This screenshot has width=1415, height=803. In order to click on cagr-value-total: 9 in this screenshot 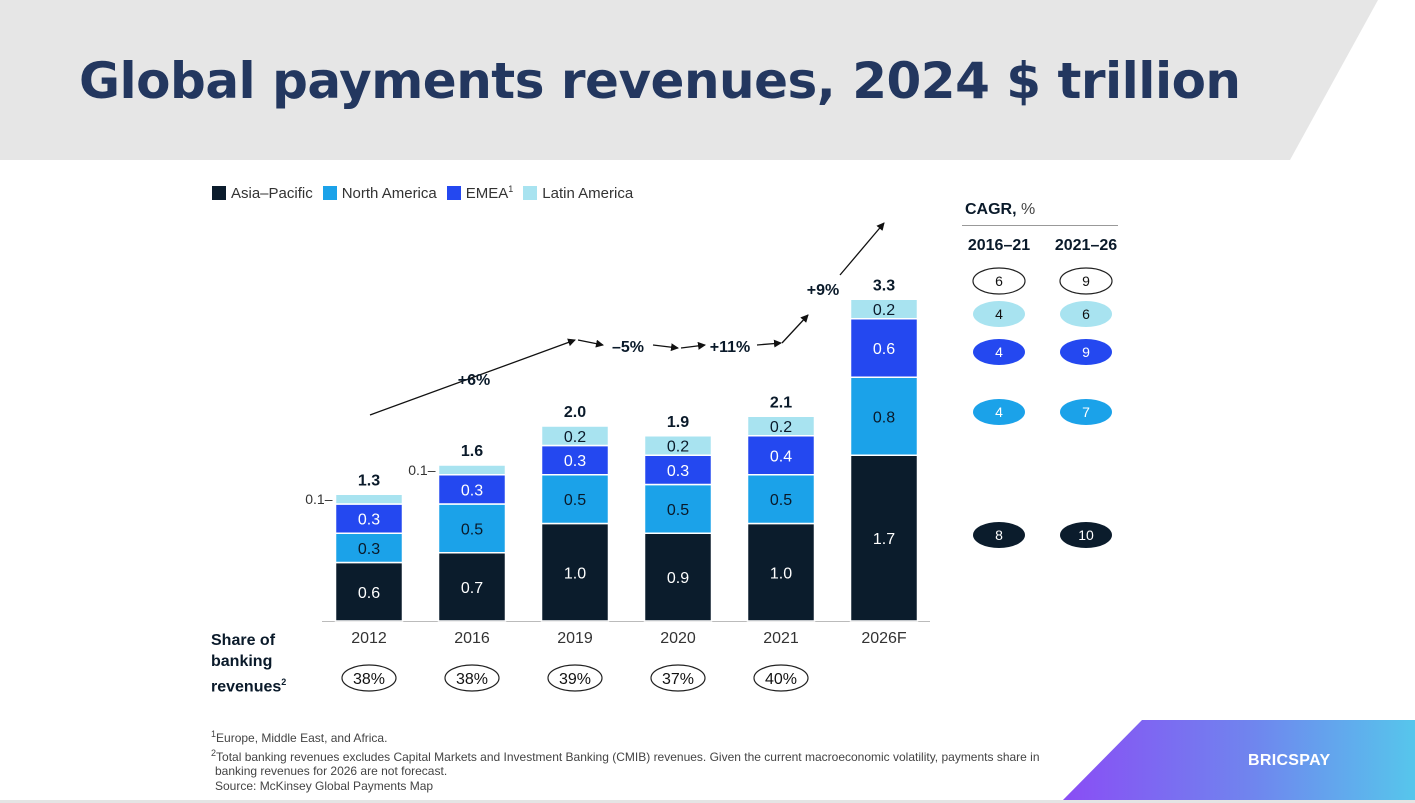, I will do `click(1086, 281)`.